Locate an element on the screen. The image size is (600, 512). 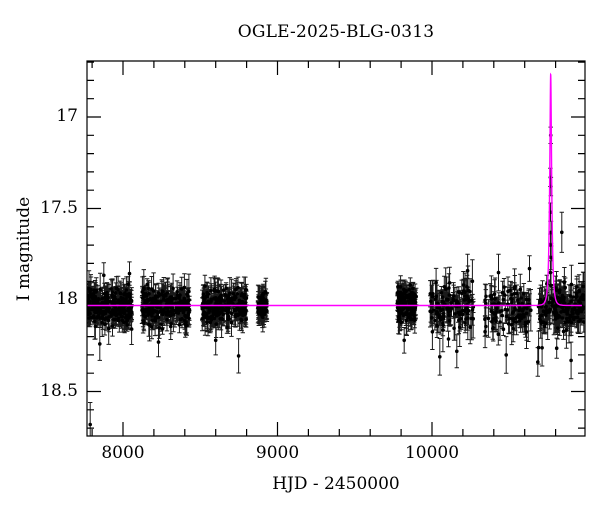
x-tick-label: 10000 is located at coordinates (432, 453).